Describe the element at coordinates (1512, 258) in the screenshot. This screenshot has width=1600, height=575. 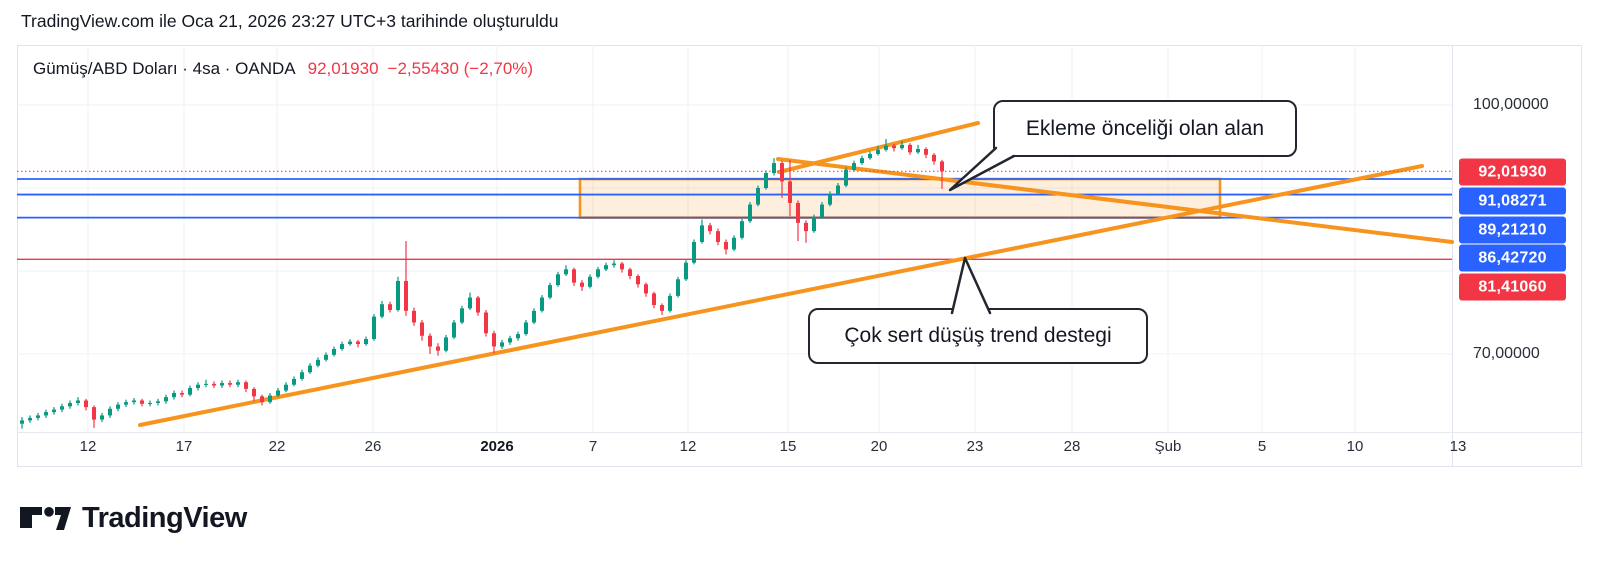
I see `price-level-badge: 86,42720` at that location.